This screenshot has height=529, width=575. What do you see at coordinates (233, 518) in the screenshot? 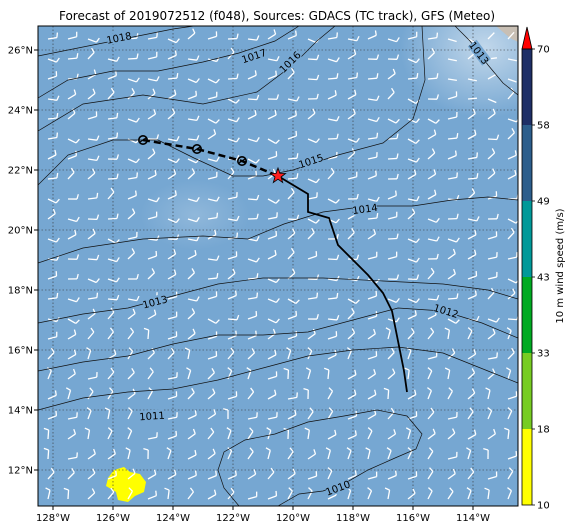
I see `lon-tick-label: 122°W` at bounding box center [233, 518].